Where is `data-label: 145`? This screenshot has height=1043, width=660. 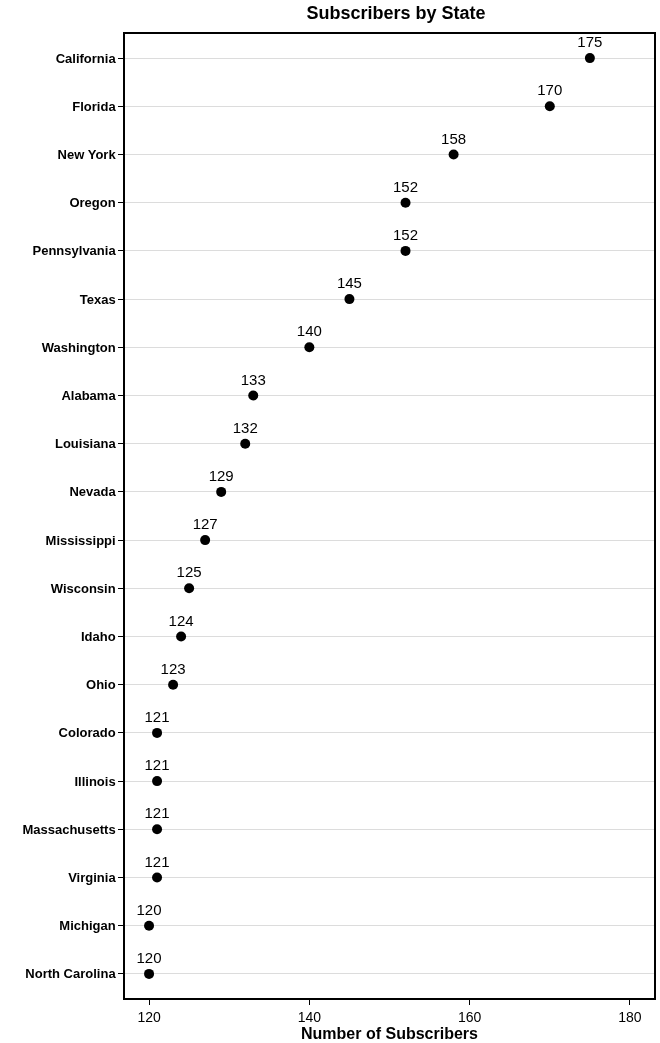
data-label: 145 is located at coordinates (349, 283).